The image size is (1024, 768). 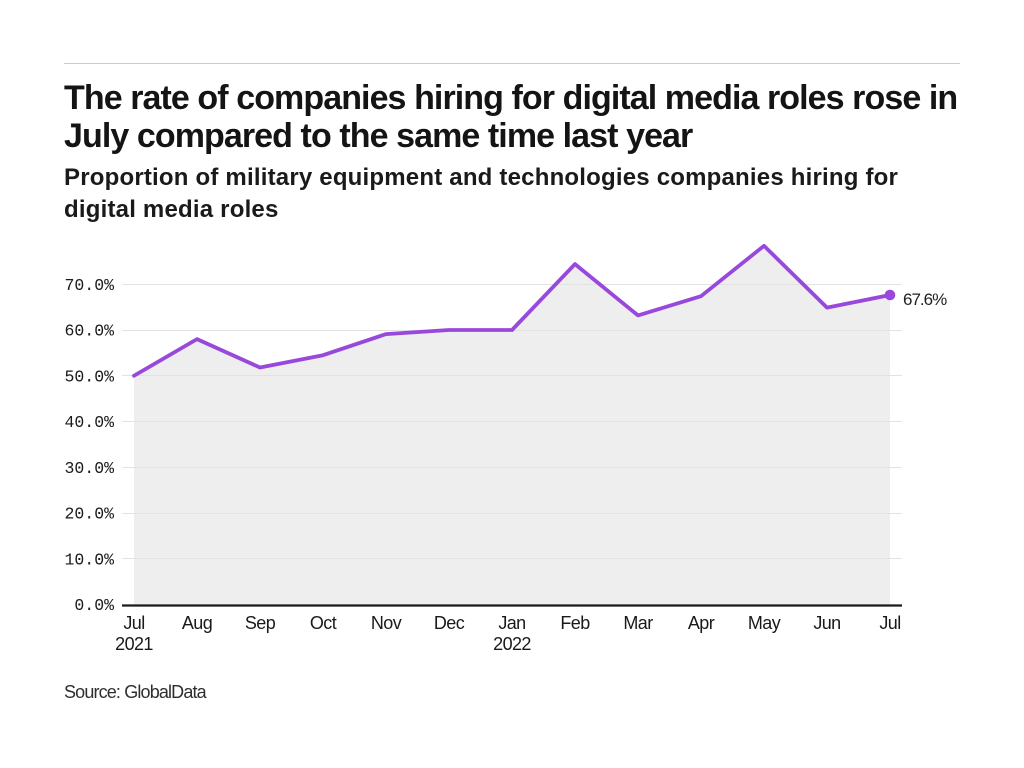 I want to click on svg-text: 20.0%, so click(x=89, y=514).